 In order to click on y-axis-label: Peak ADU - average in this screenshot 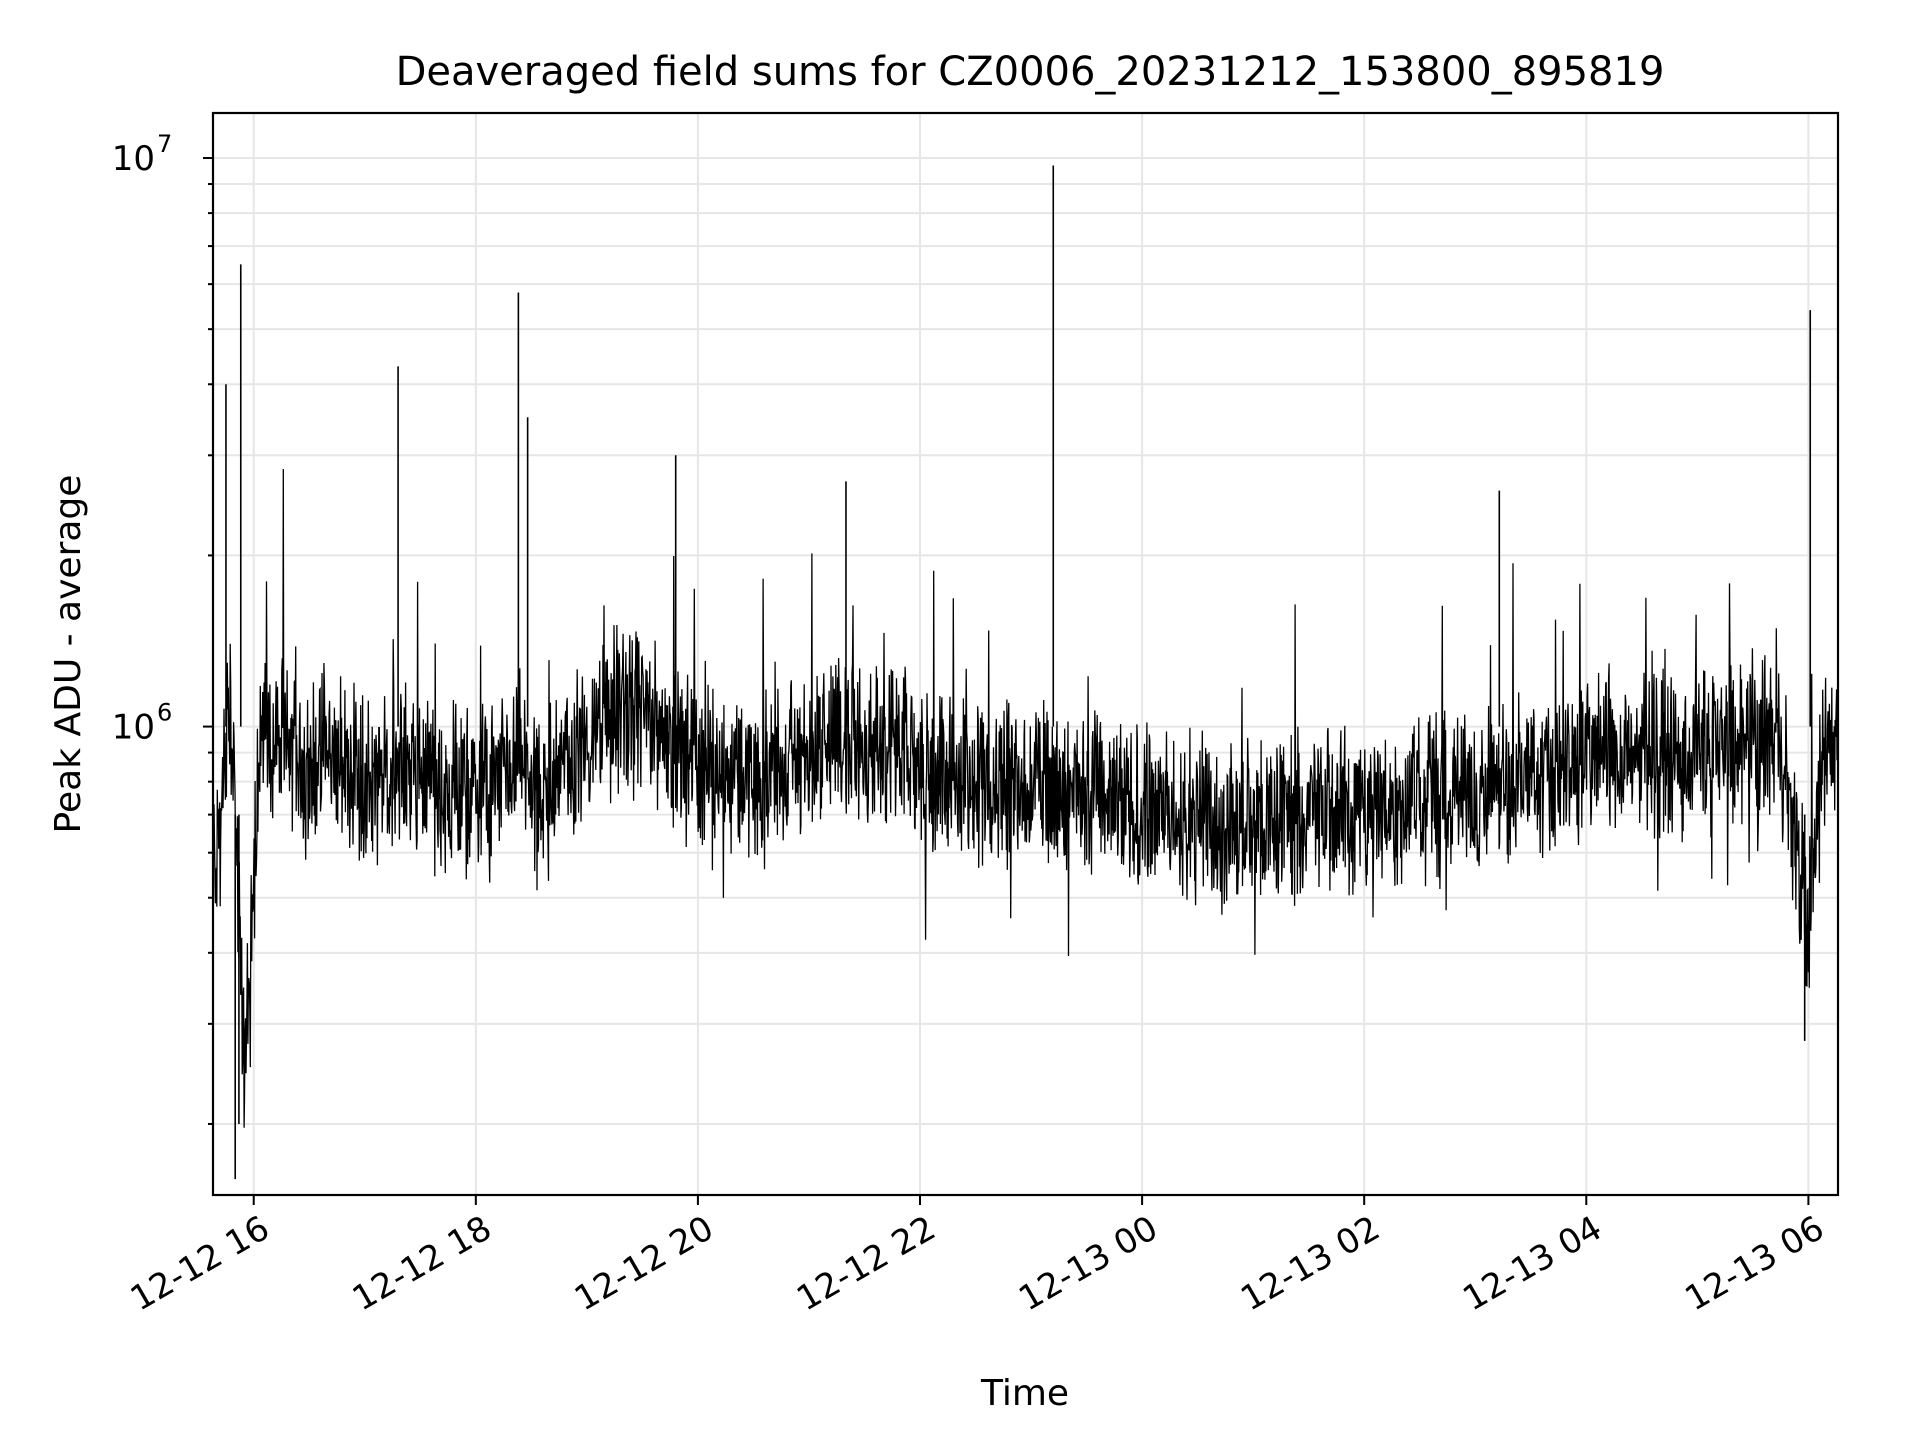, I will do `click(68, 654)`.